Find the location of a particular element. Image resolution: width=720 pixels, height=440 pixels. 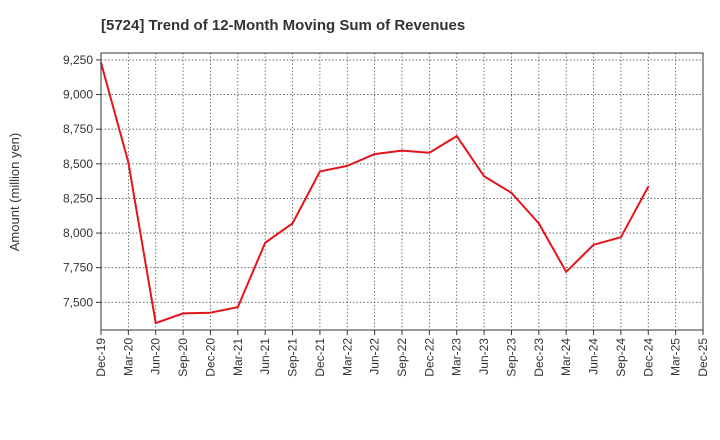

x-tick-label: Mar-21 is located at coordinates (238, 357).